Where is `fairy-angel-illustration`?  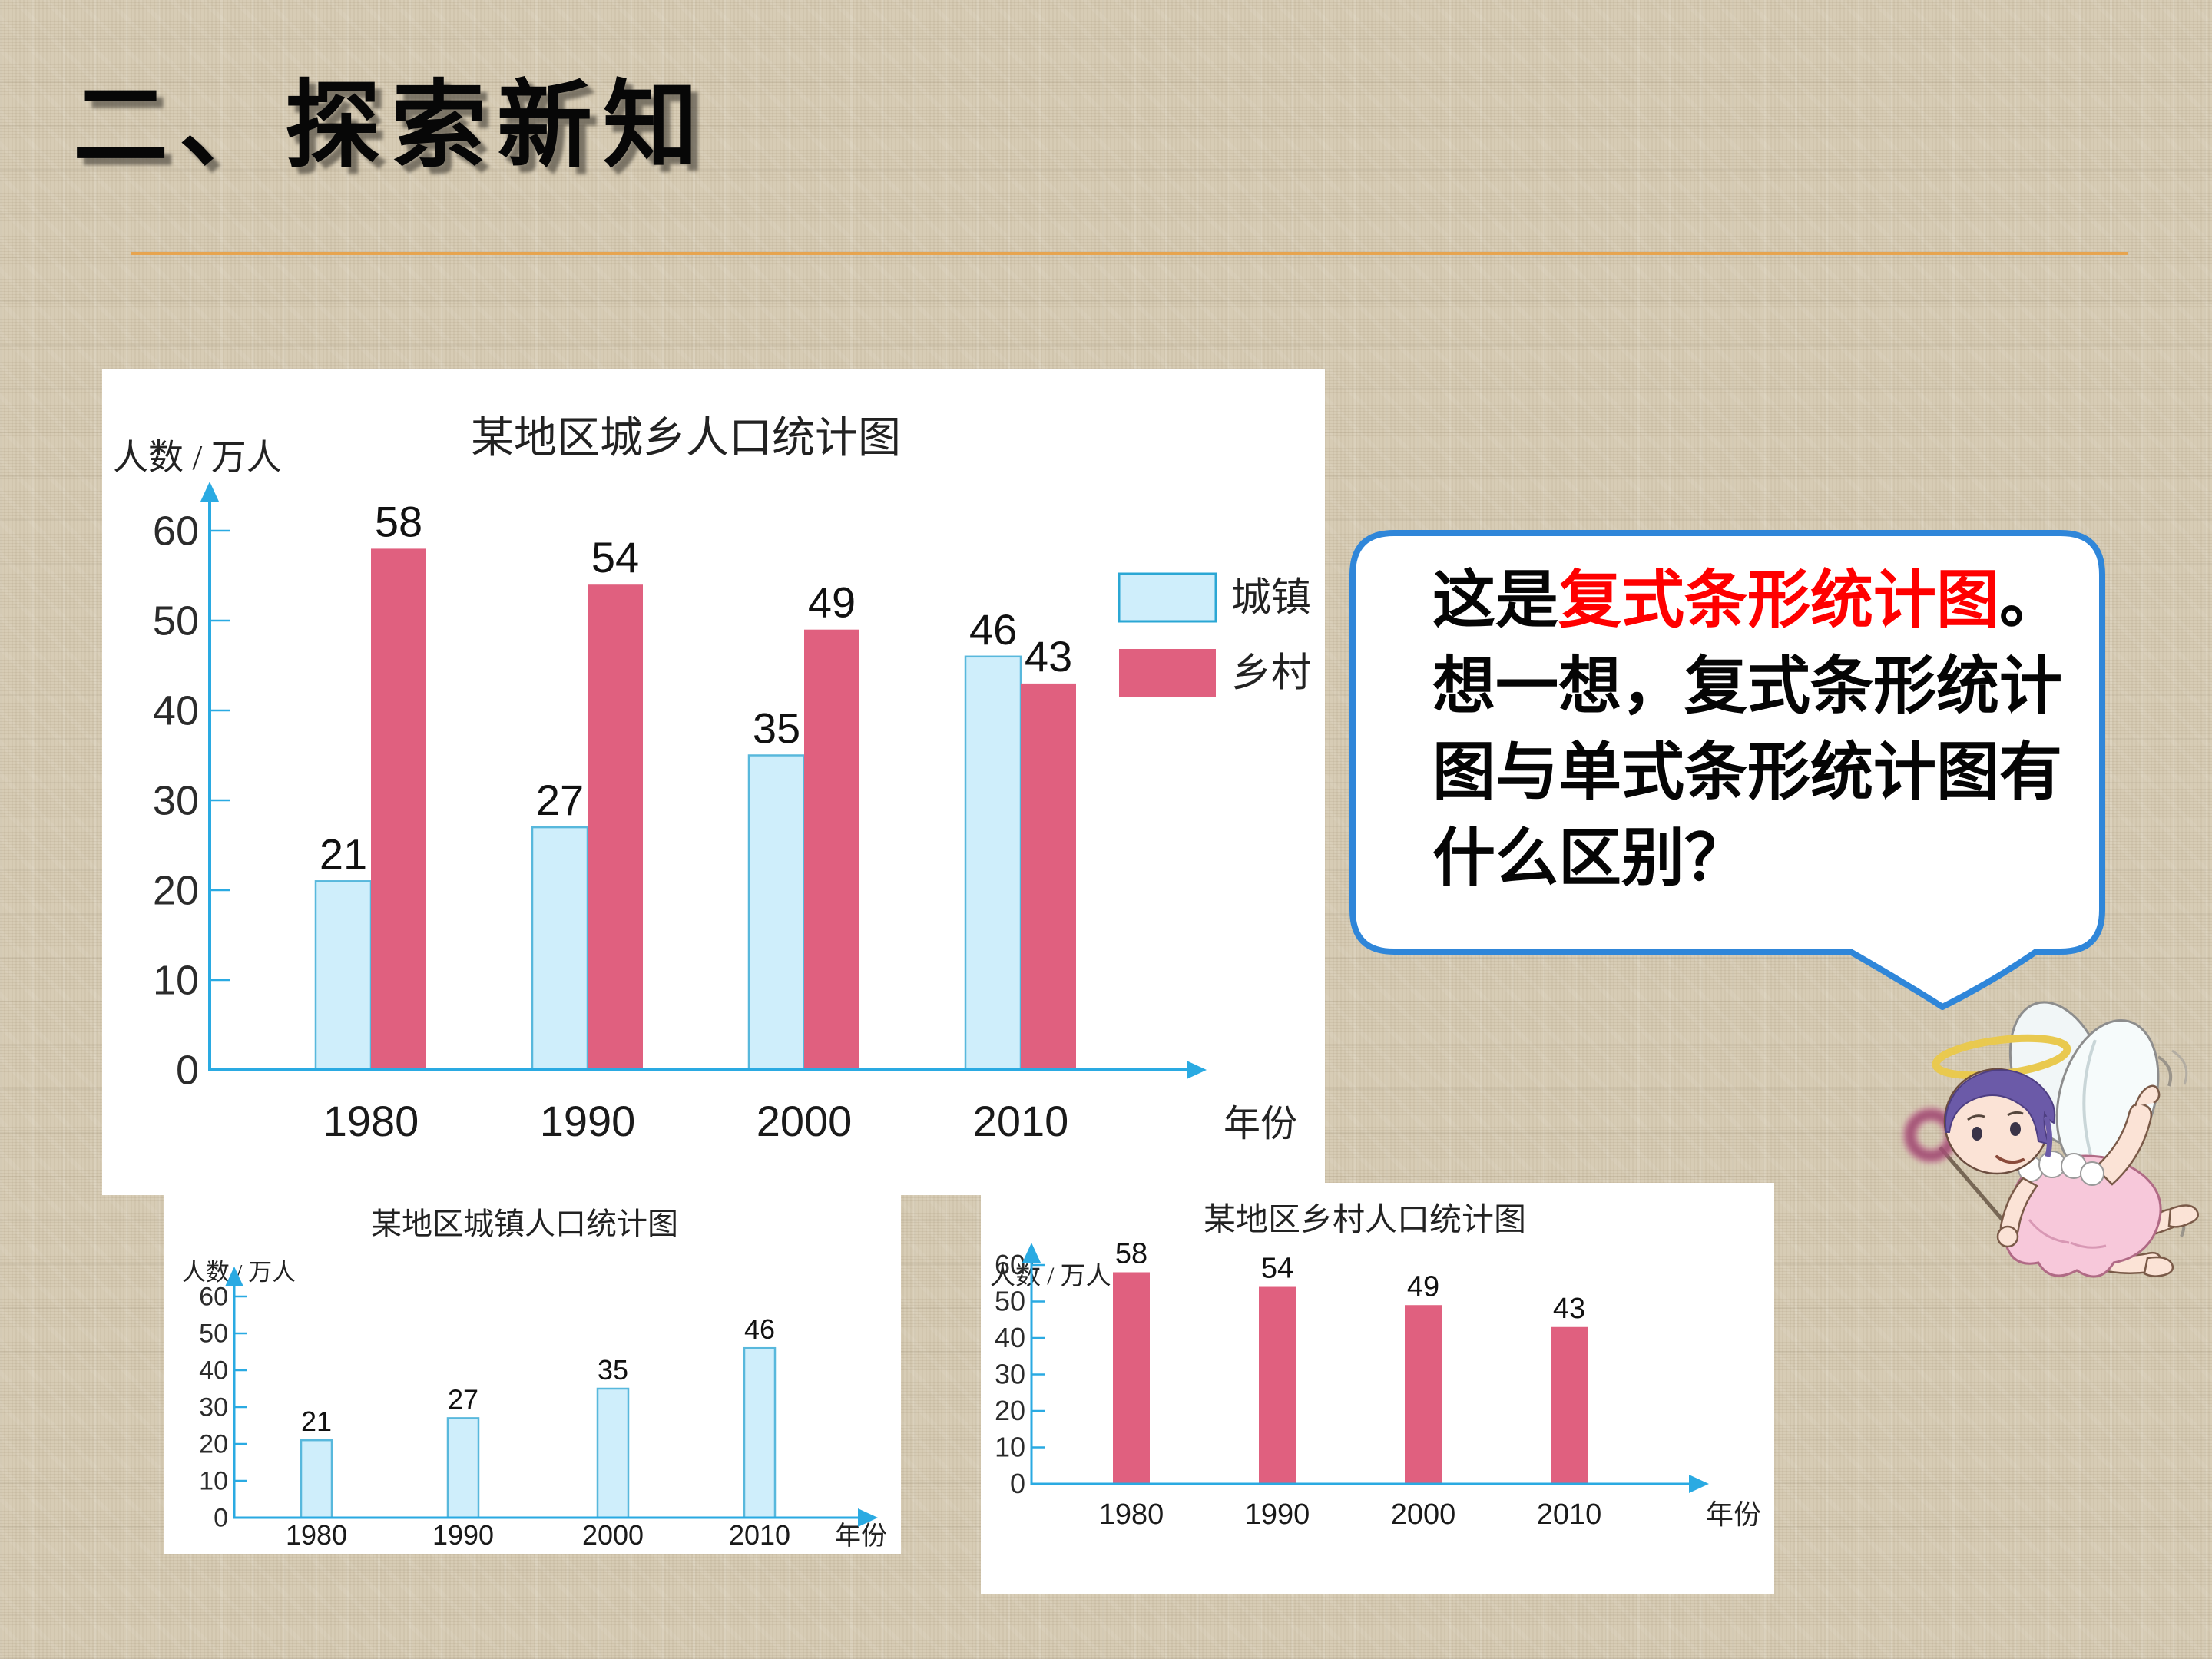 fairy-angel-illustration is located at coordinates (2051, 1139).